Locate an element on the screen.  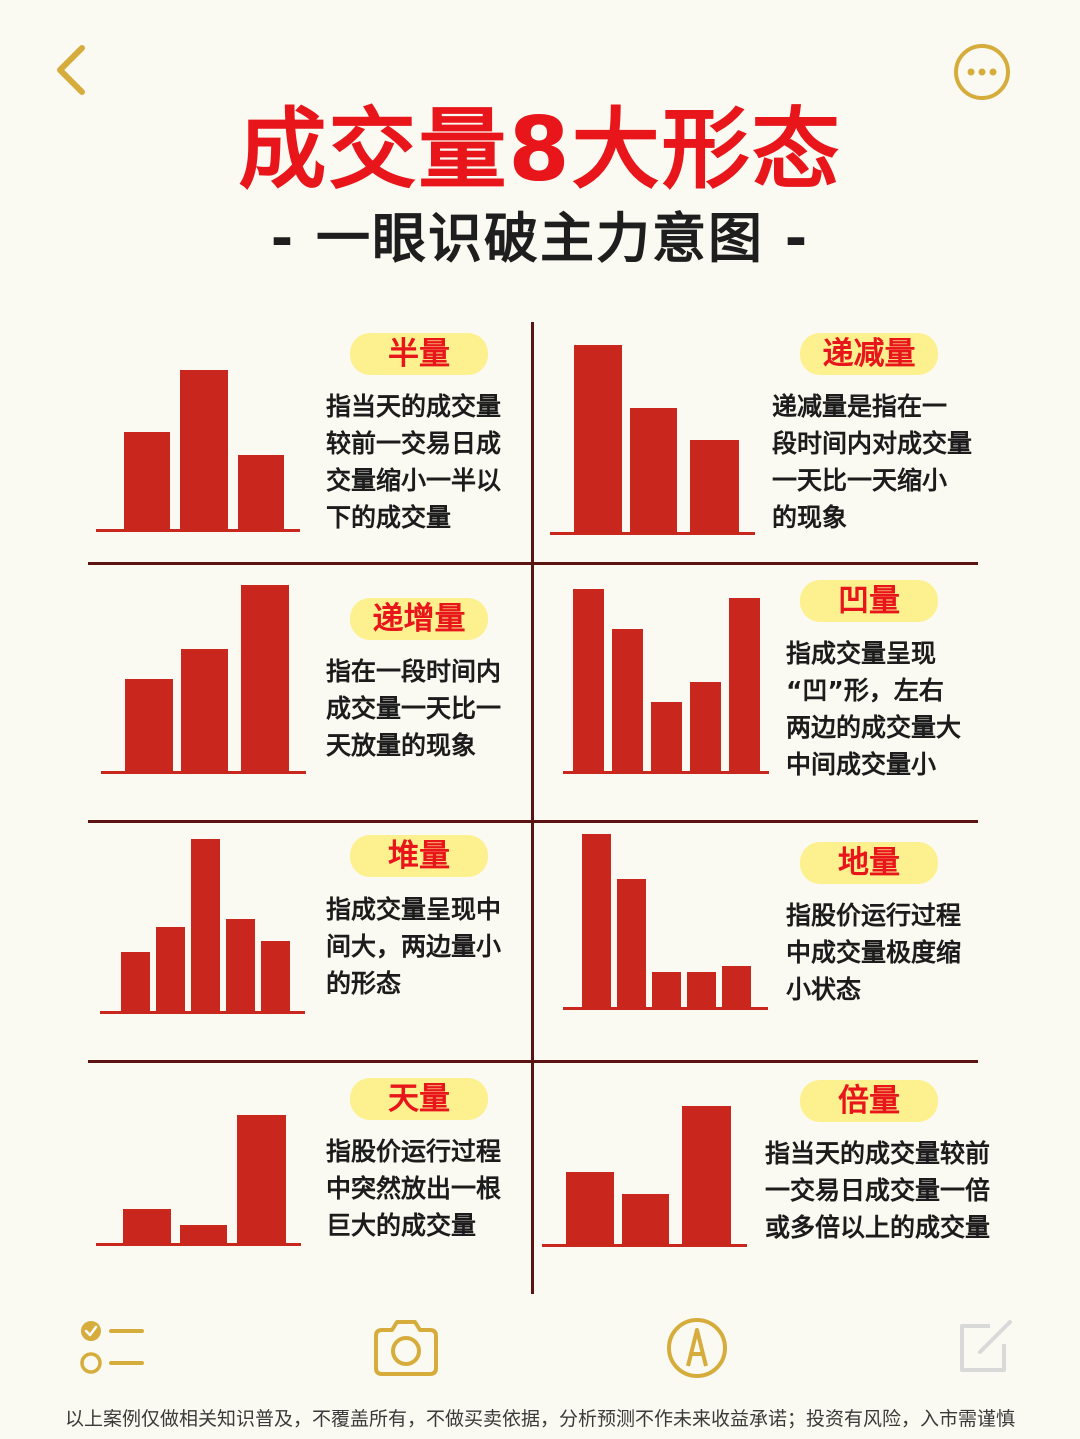
checklist-button is located at coordinates (113, 1348).